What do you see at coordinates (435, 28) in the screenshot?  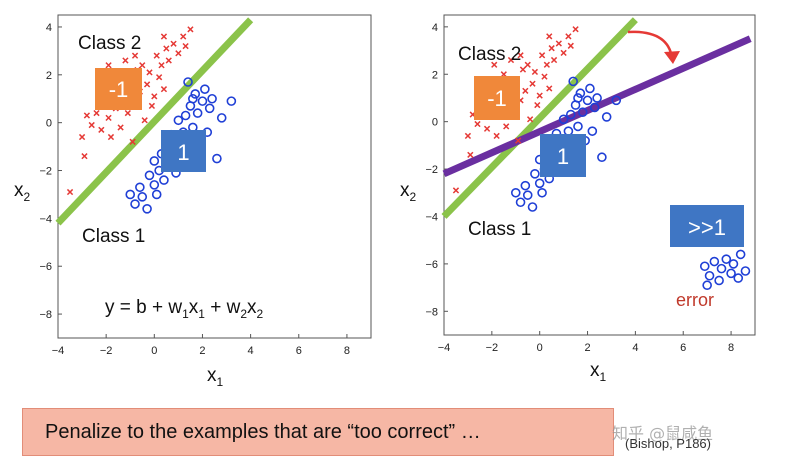 I see `plot-right-ytick-label: 4` at bounding box center [435, 28].